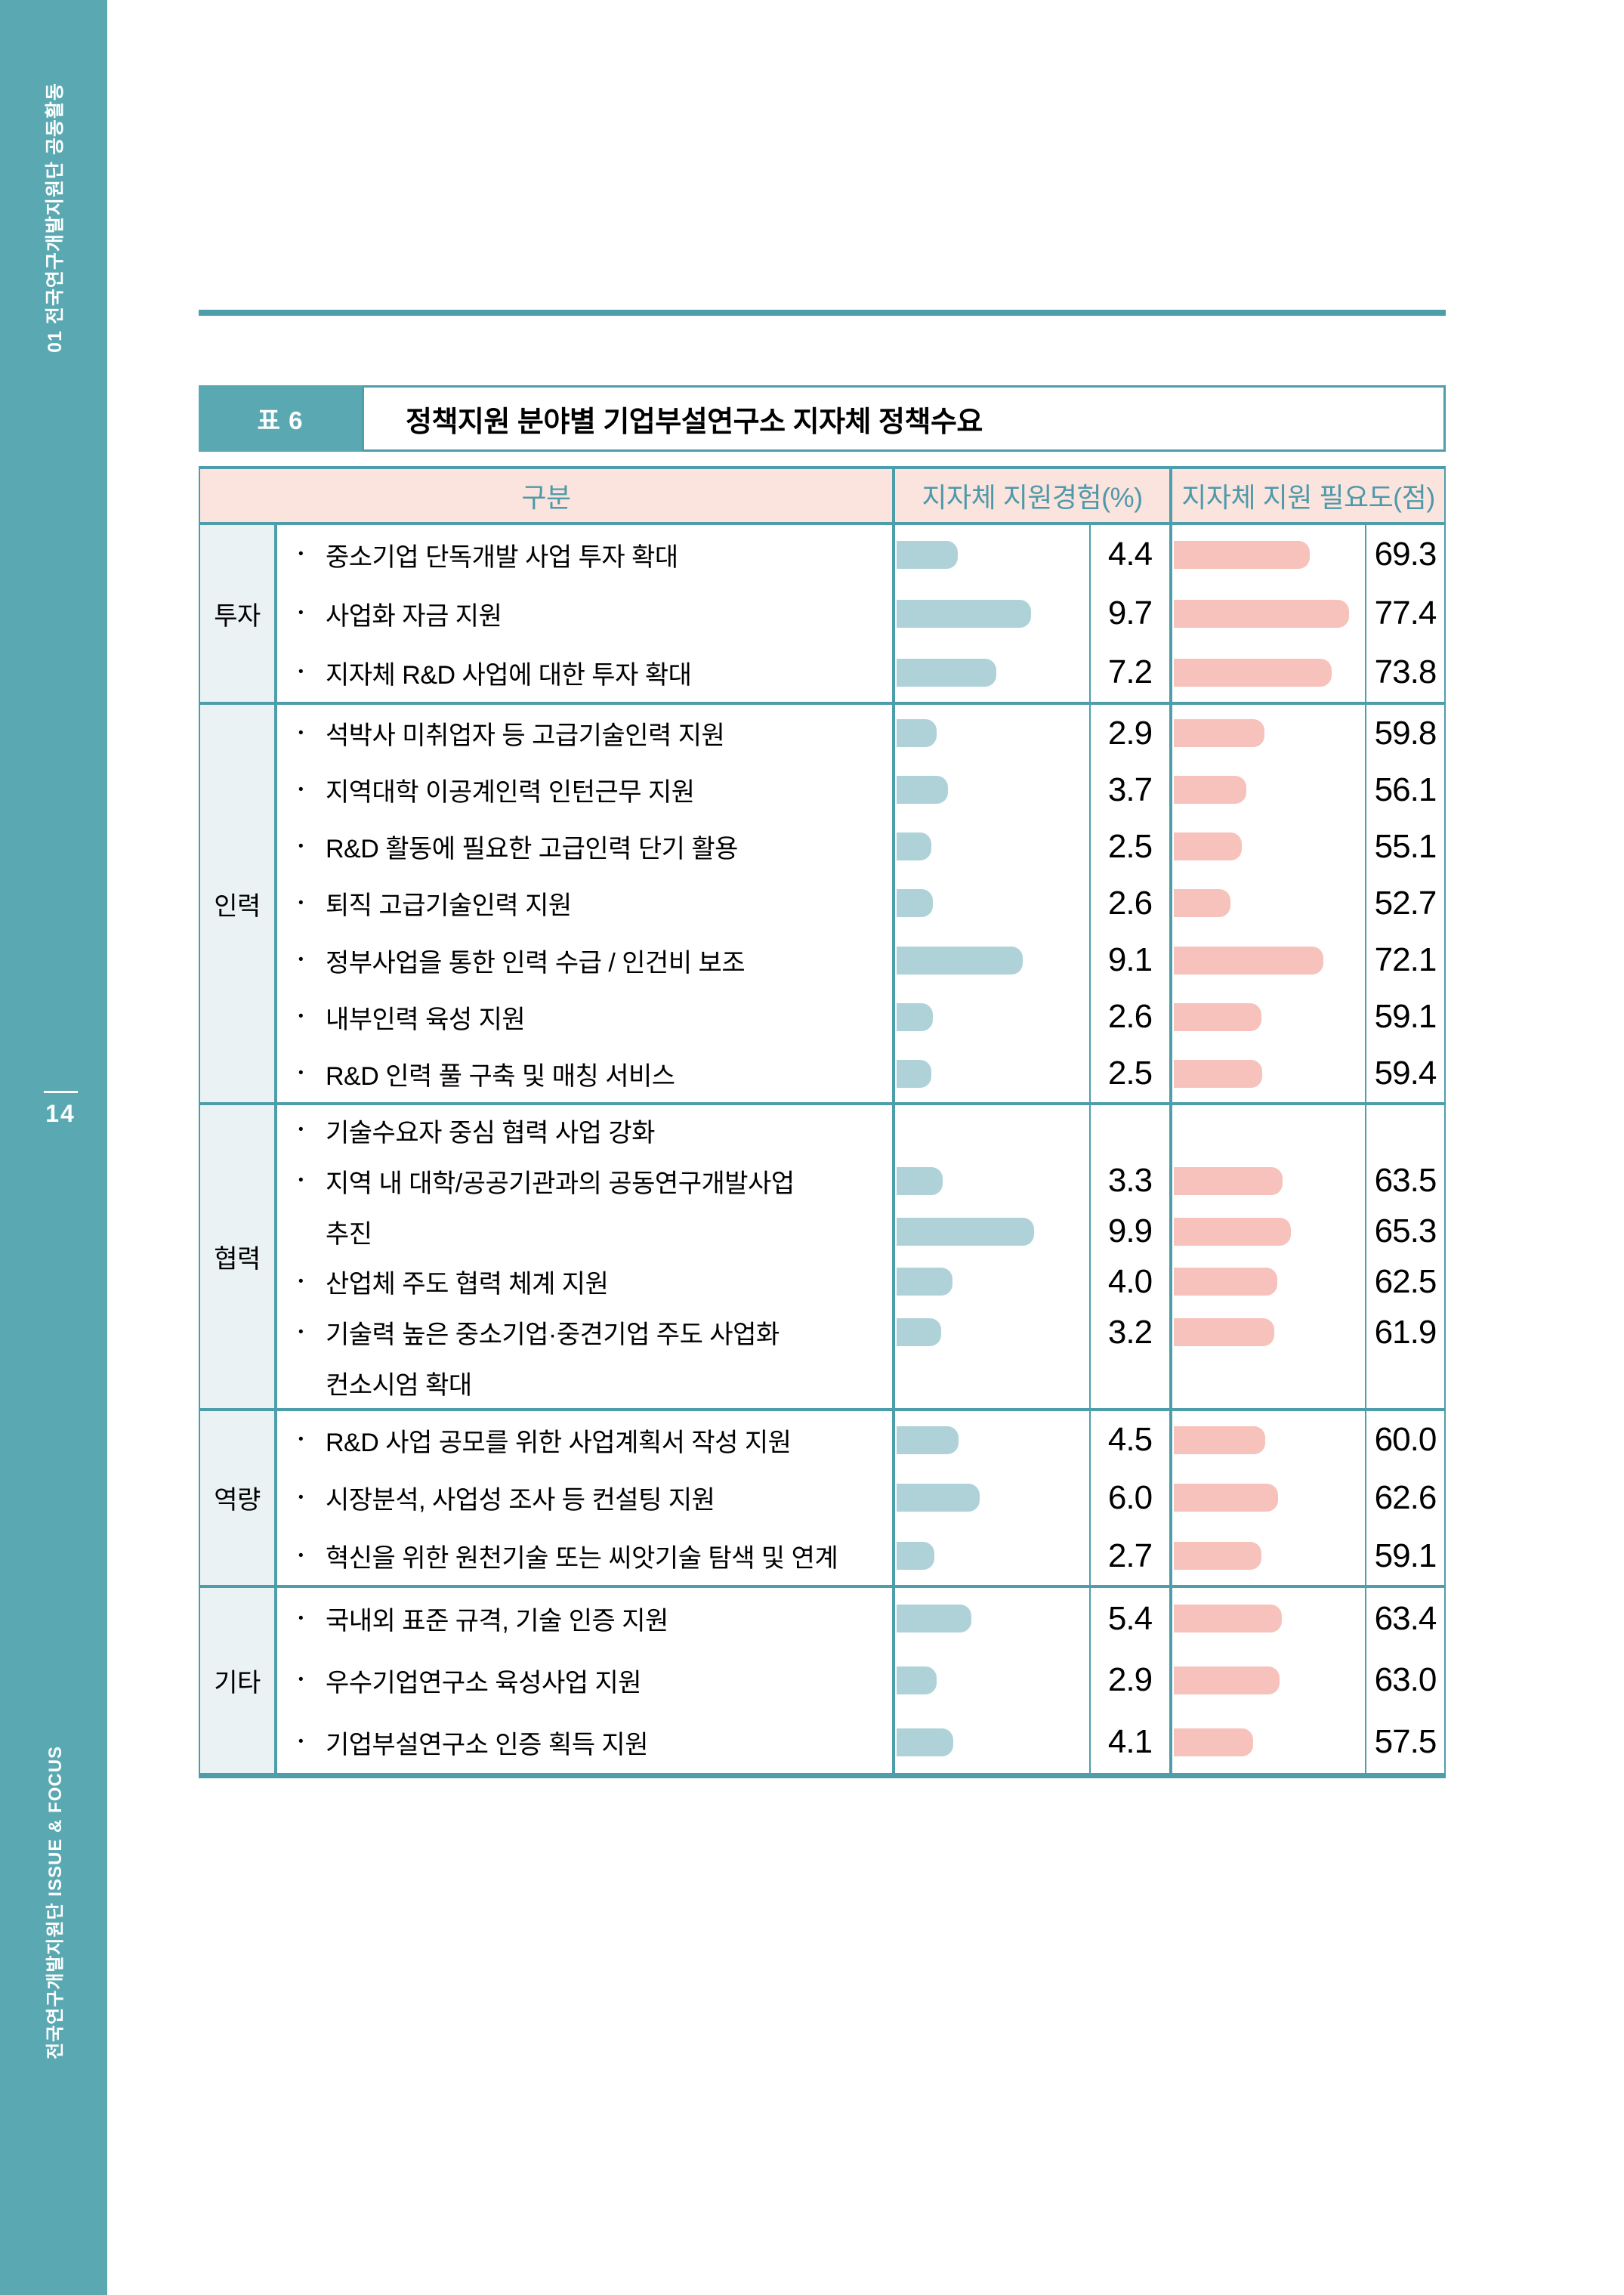 This screenshot has height=2295, width=1624. I want to click on experience-value: 9.9, so click(1129, 1232).